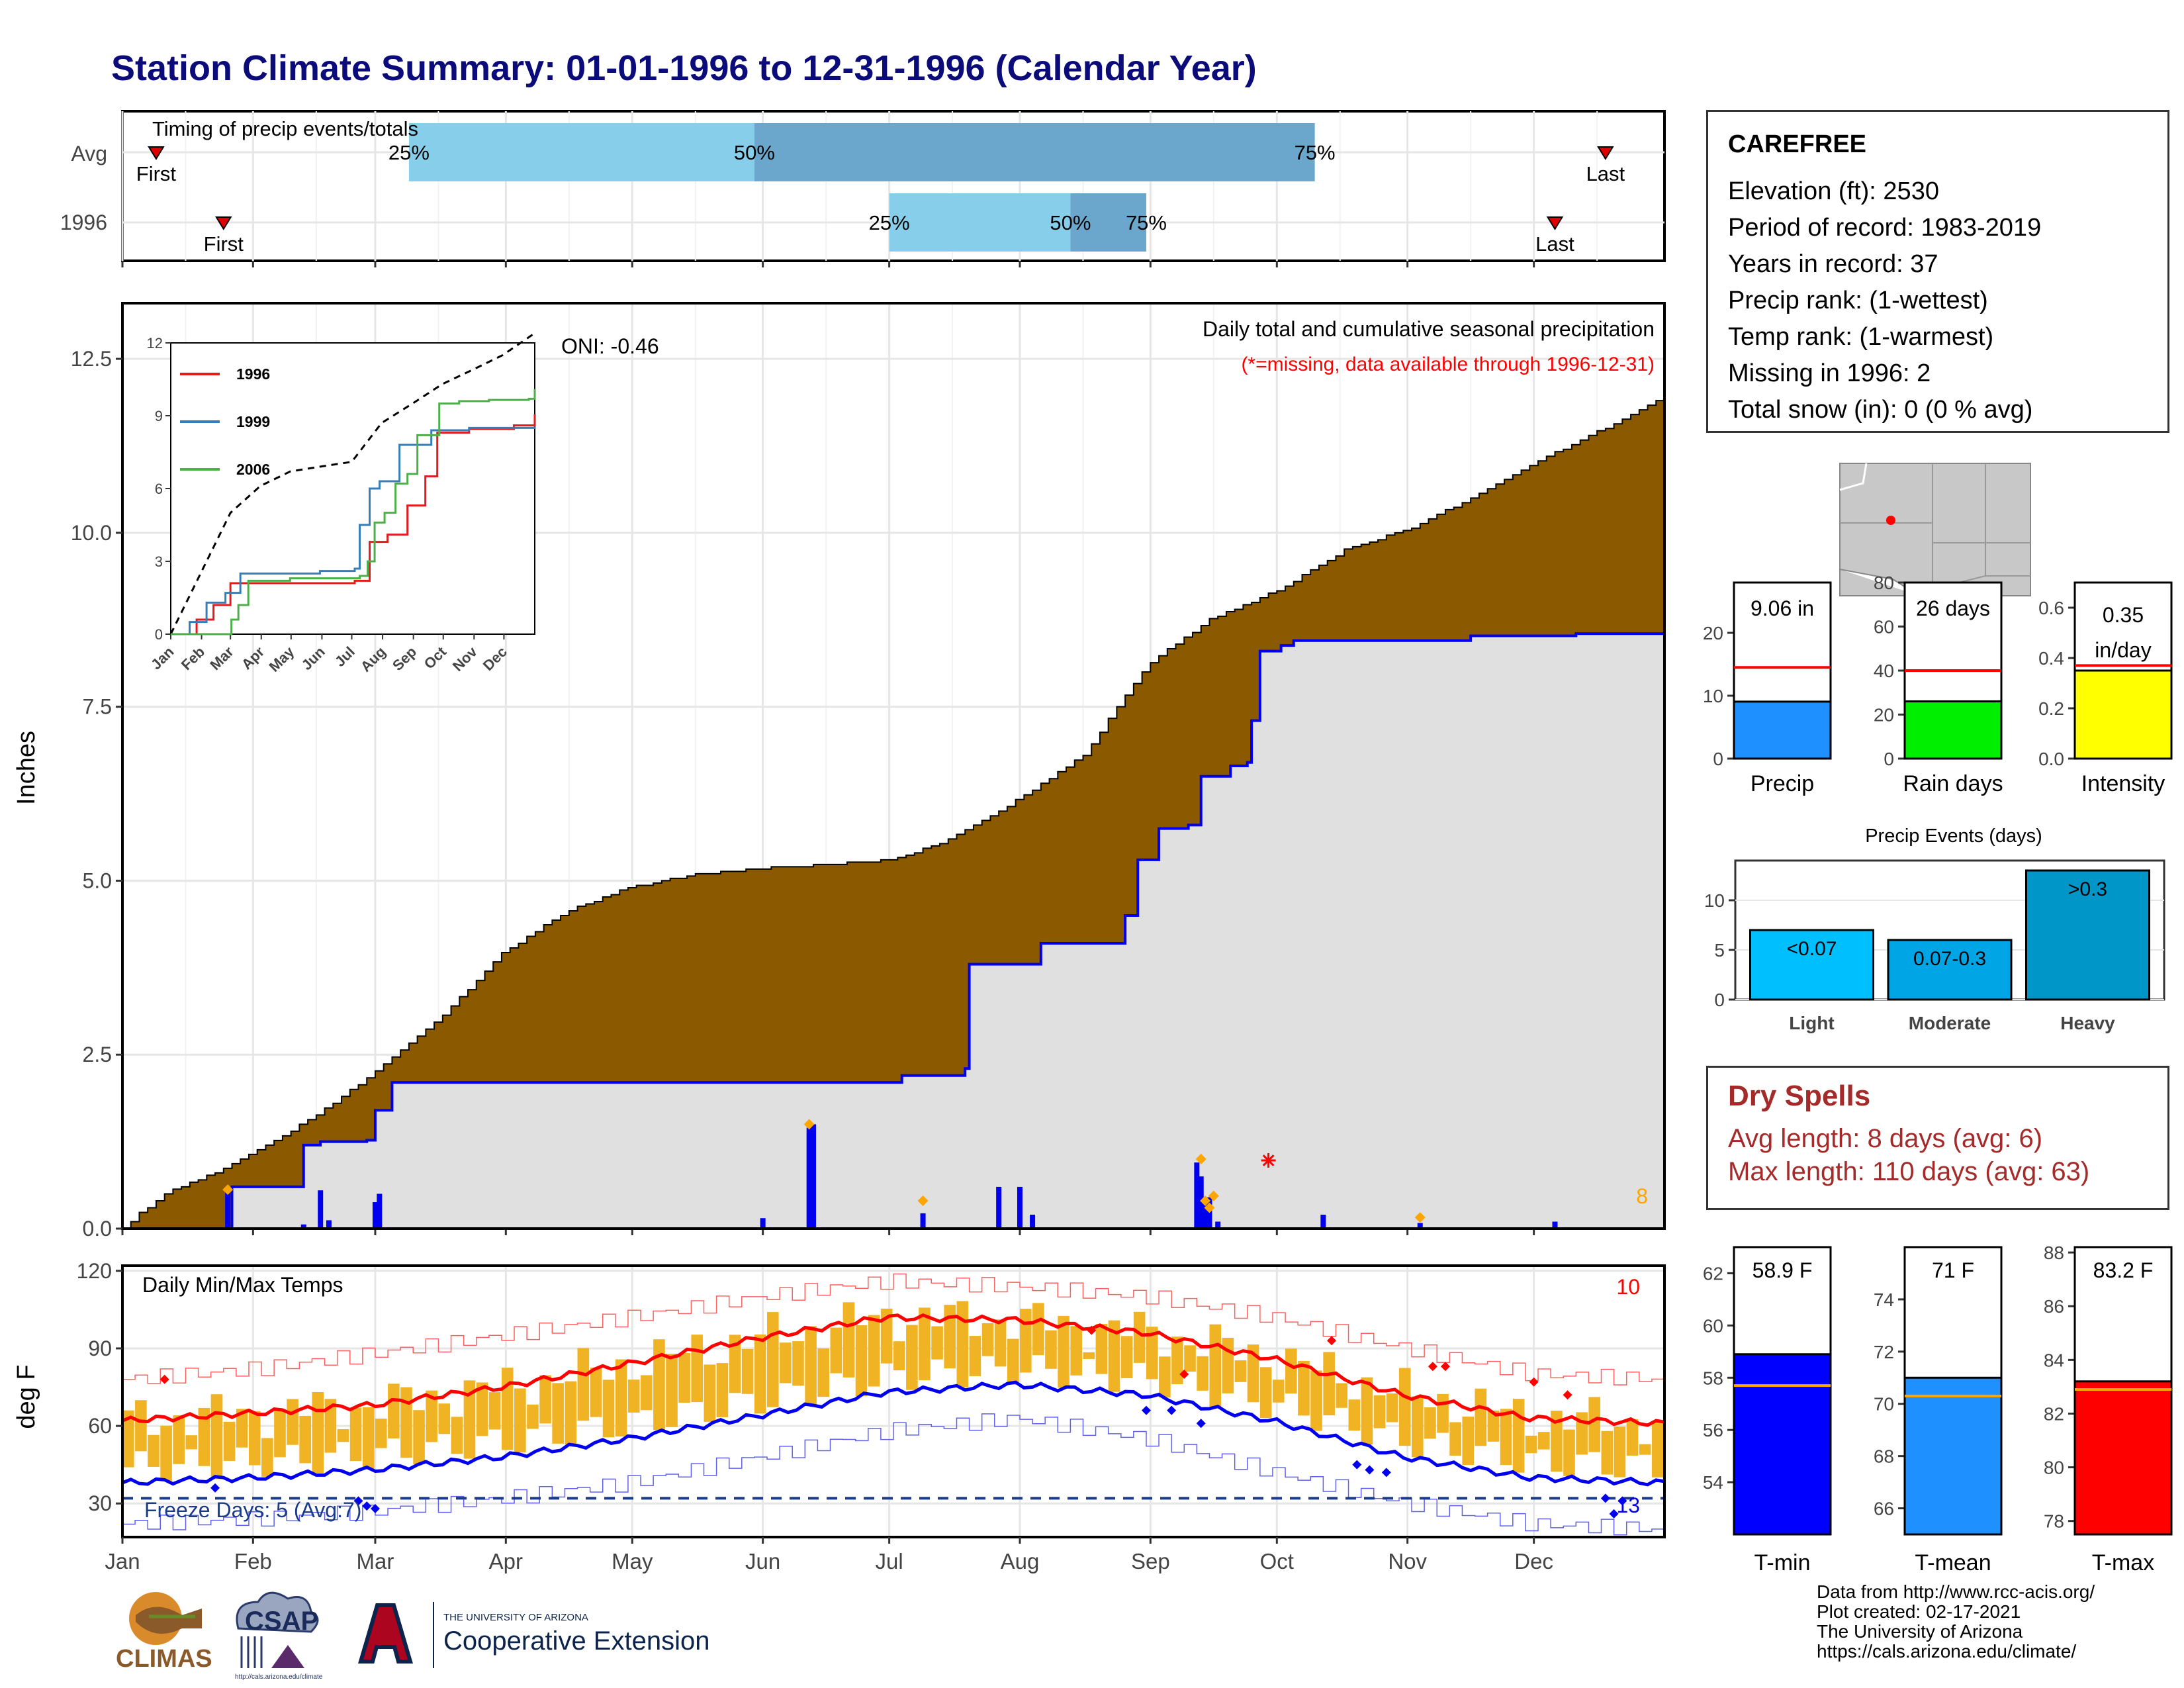  I want to click on precip-ytick-label: 0.0, so click(97, 1229).